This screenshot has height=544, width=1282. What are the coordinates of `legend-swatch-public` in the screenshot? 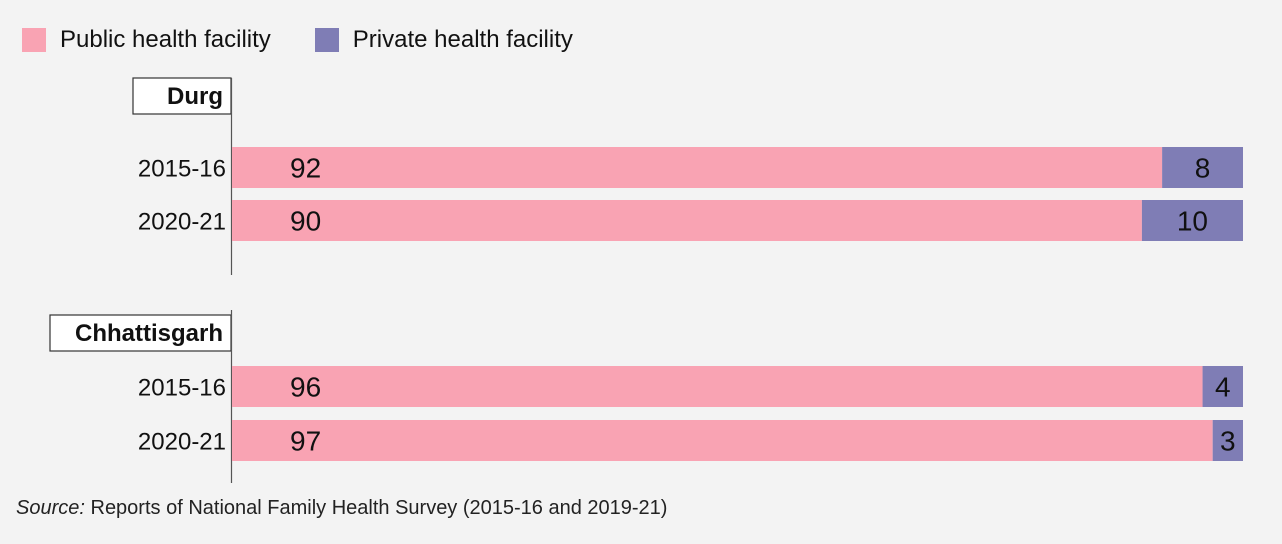 It's located at (34, 40).